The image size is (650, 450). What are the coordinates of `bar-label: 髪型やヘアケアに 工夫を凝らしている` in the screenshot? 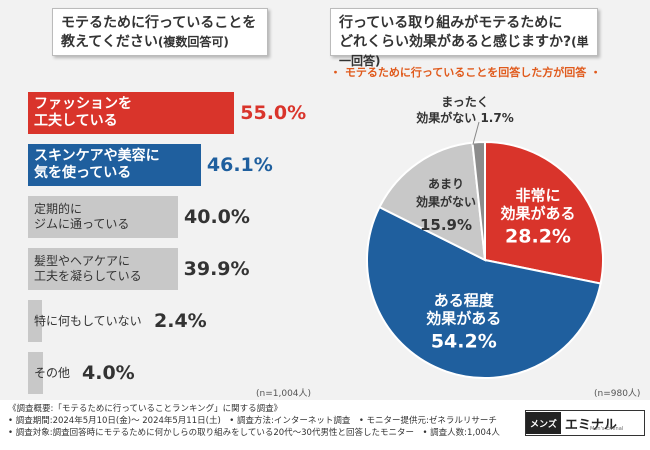 It's located at (88, 269).